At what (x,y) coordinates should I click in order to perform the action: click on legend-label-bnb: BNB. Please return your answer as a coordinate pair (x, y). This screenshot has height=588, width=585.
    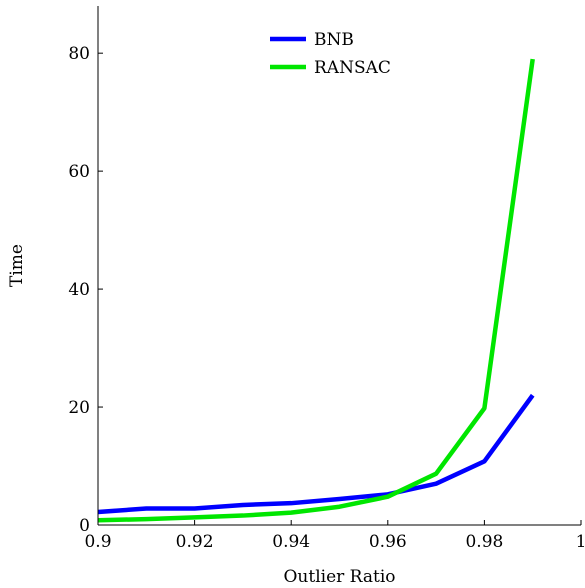
    Looking at the image, I should click on (334, 40).